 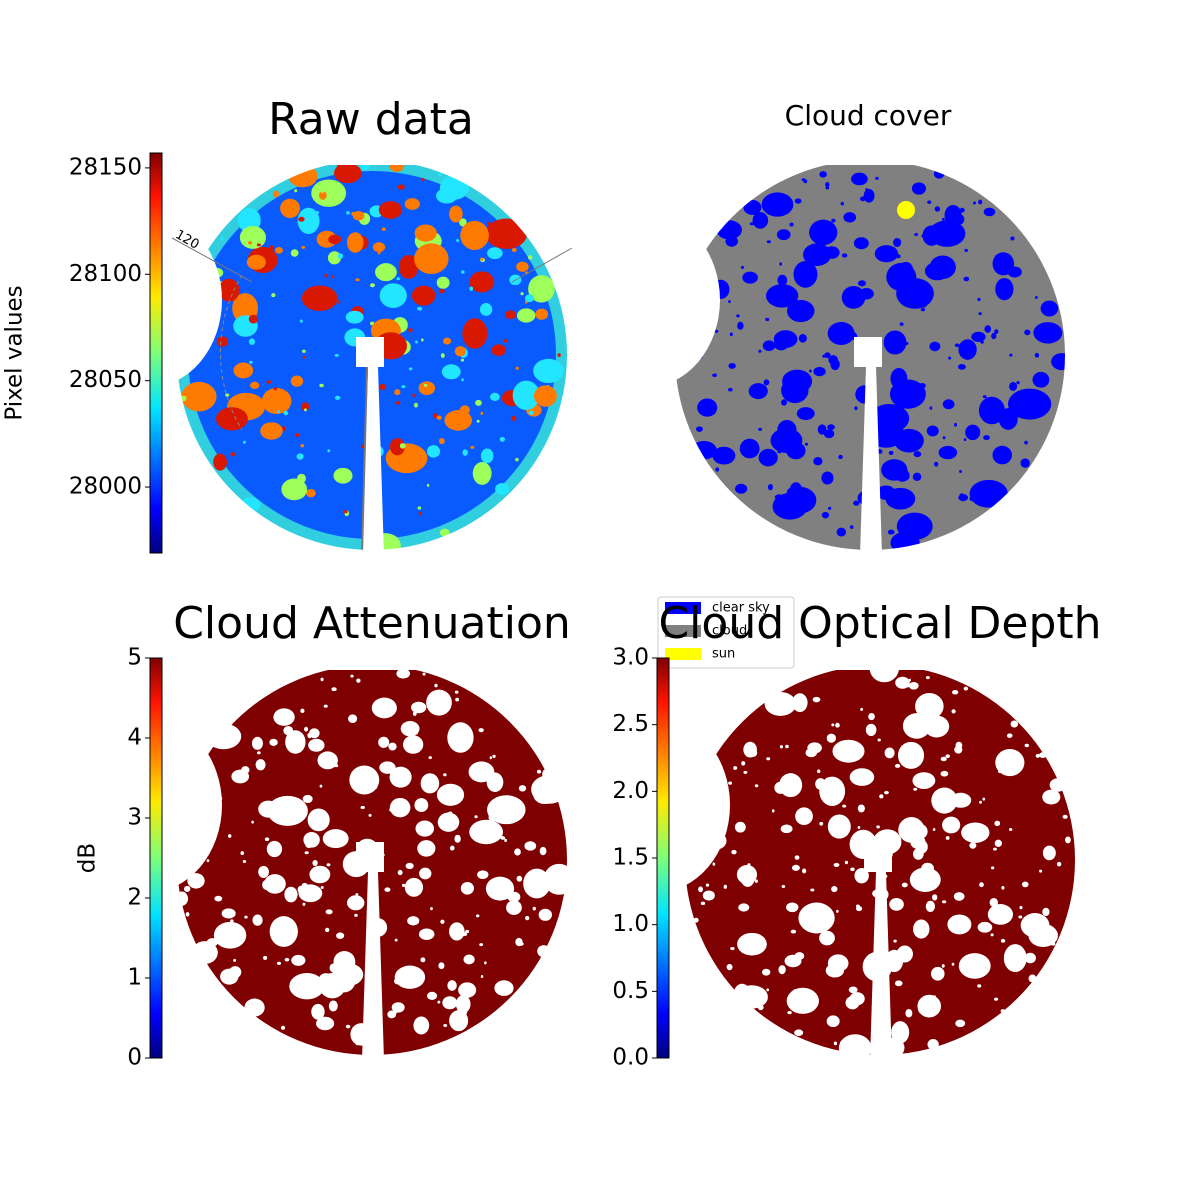 I want to click on colorbar-tick-label: 28050, so click(x=105, y=380).